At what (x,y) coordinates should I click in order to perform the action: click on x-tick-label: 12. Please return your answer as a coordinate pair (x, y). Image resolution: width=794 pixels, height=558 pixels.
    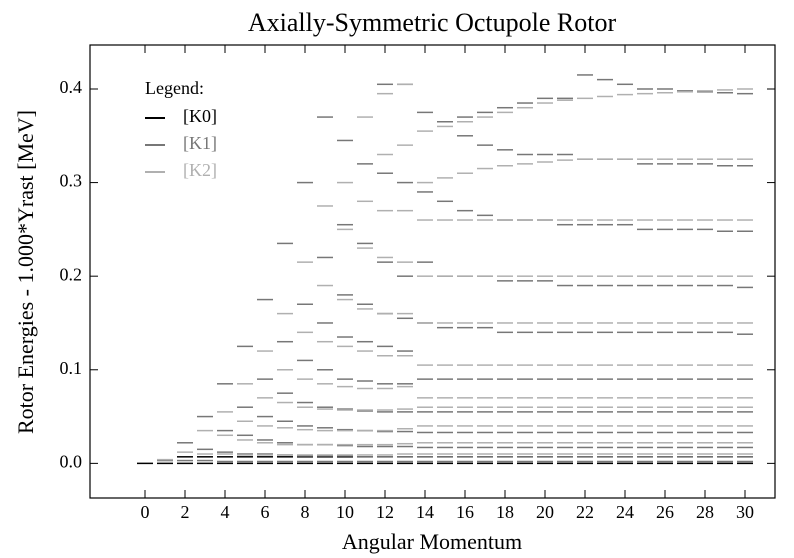
    Looking at the image, I should click on (385, 512).